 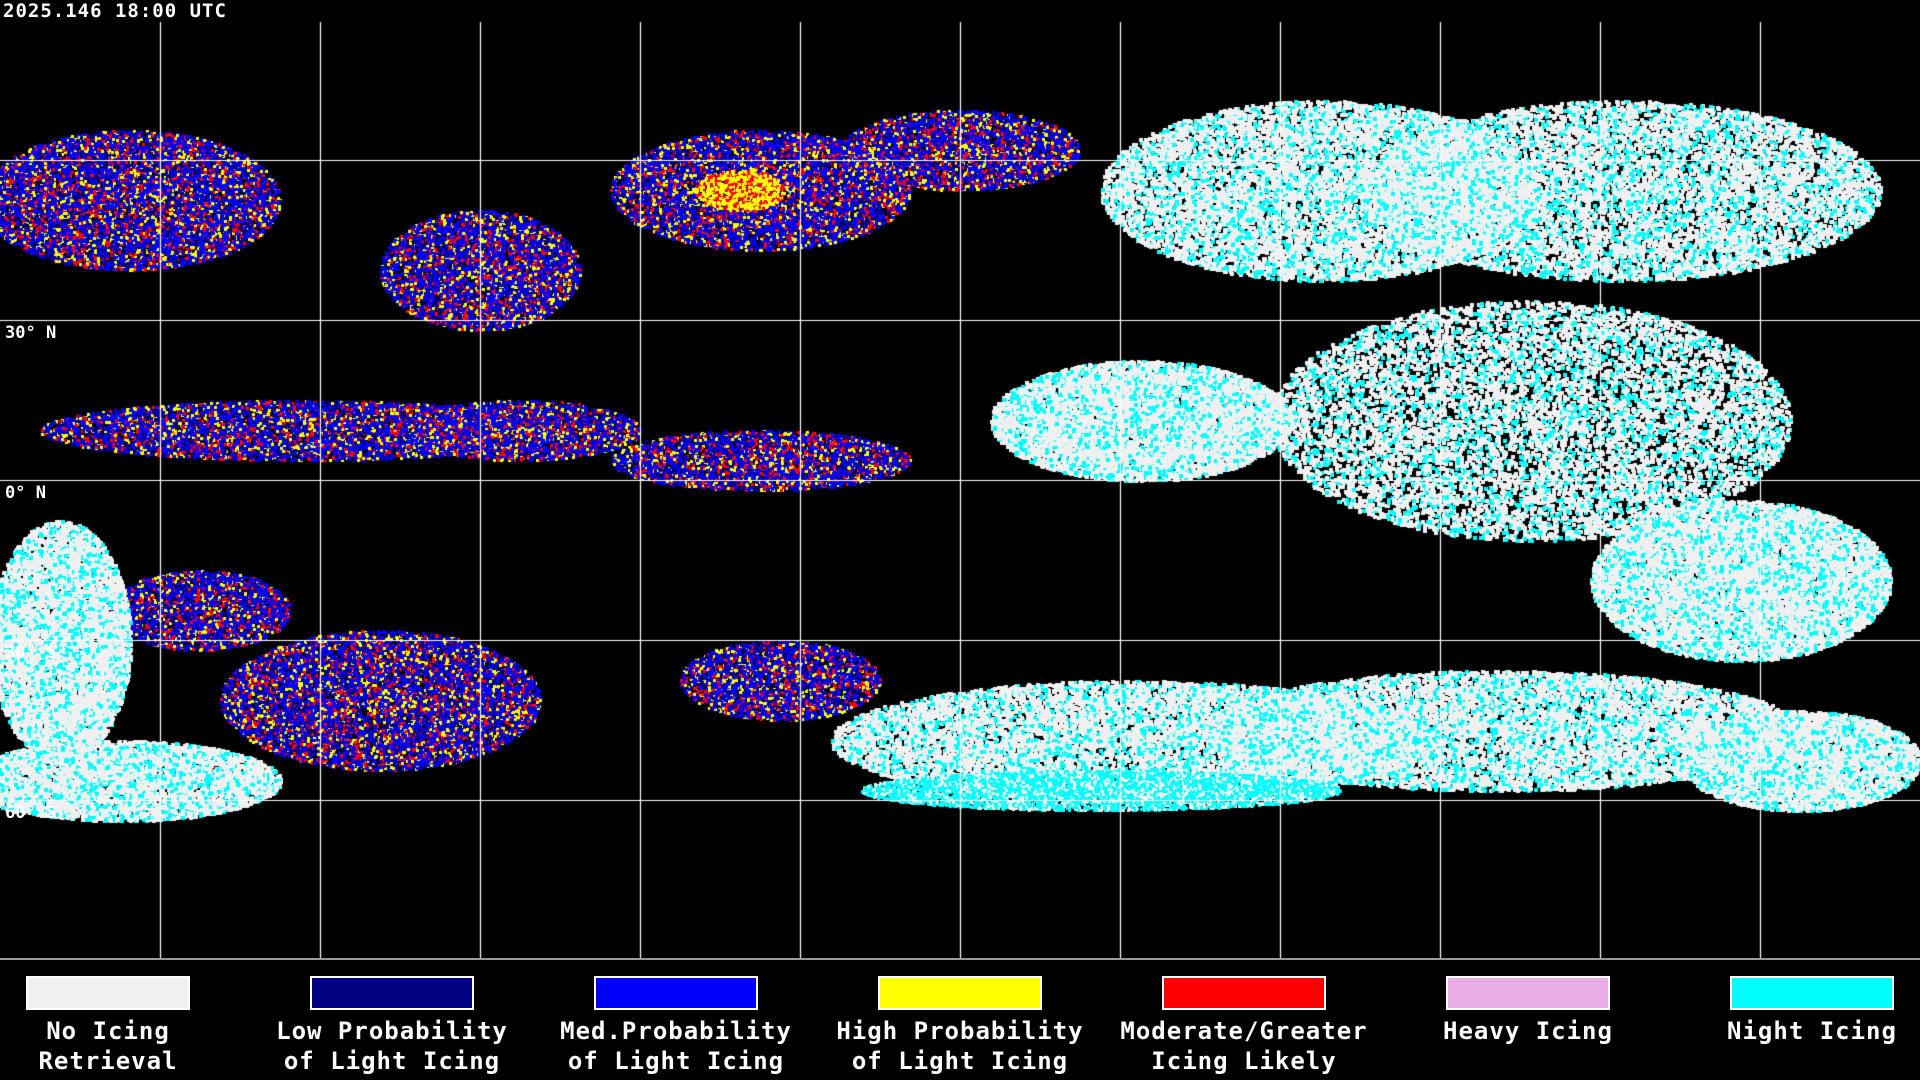 I want to click on legend-item-low-probability: Low Probability of Light Icing, so click(x=392, y=1026).